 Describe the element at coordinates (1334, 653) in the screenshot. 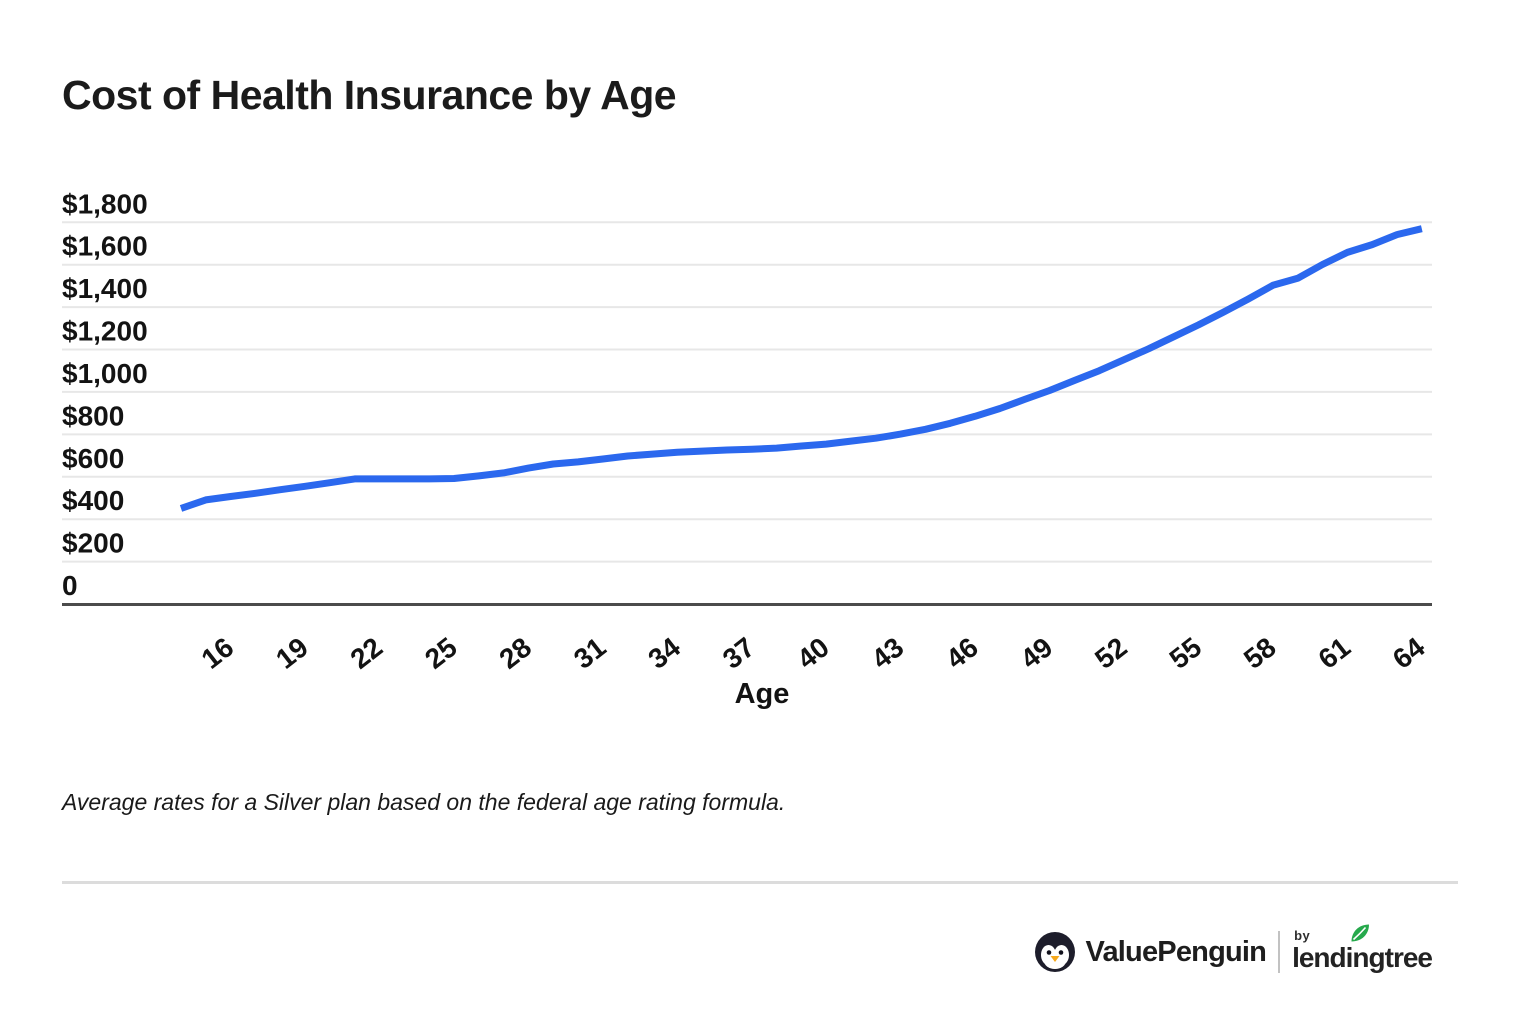

I see `x-tick-label: 61` at that location.